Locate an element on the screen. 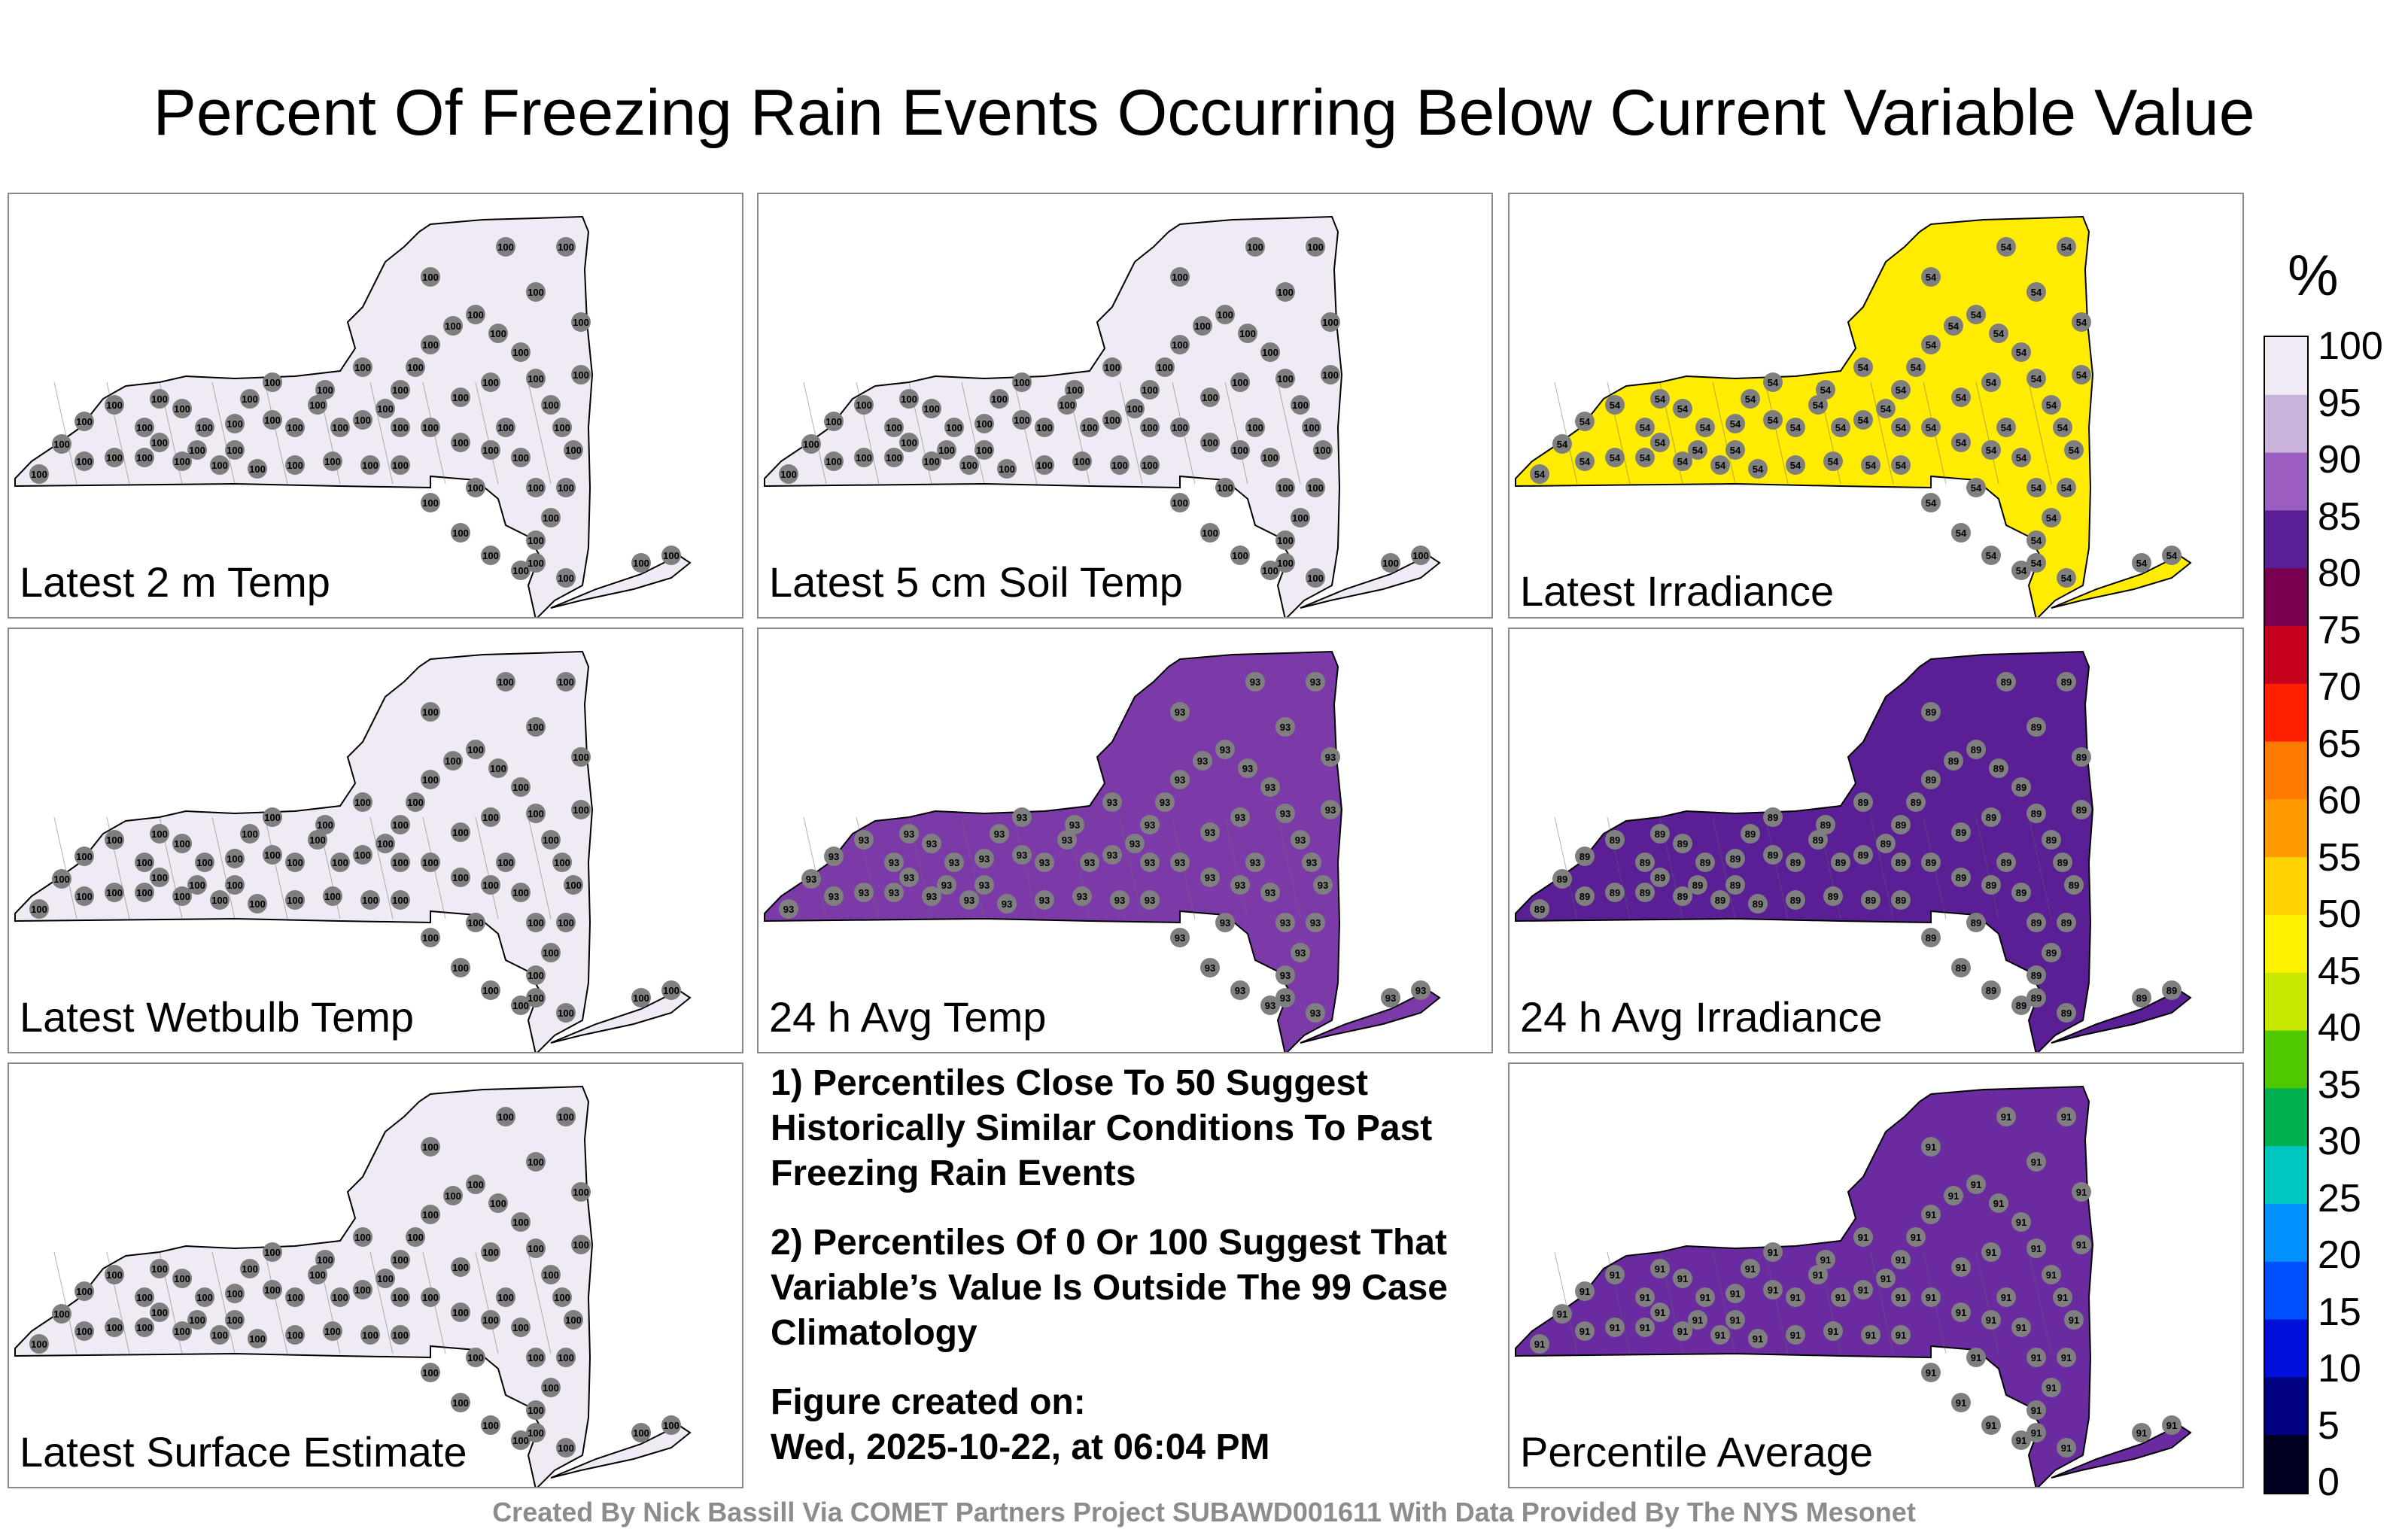  county-line is located at coordinates (223, 867).